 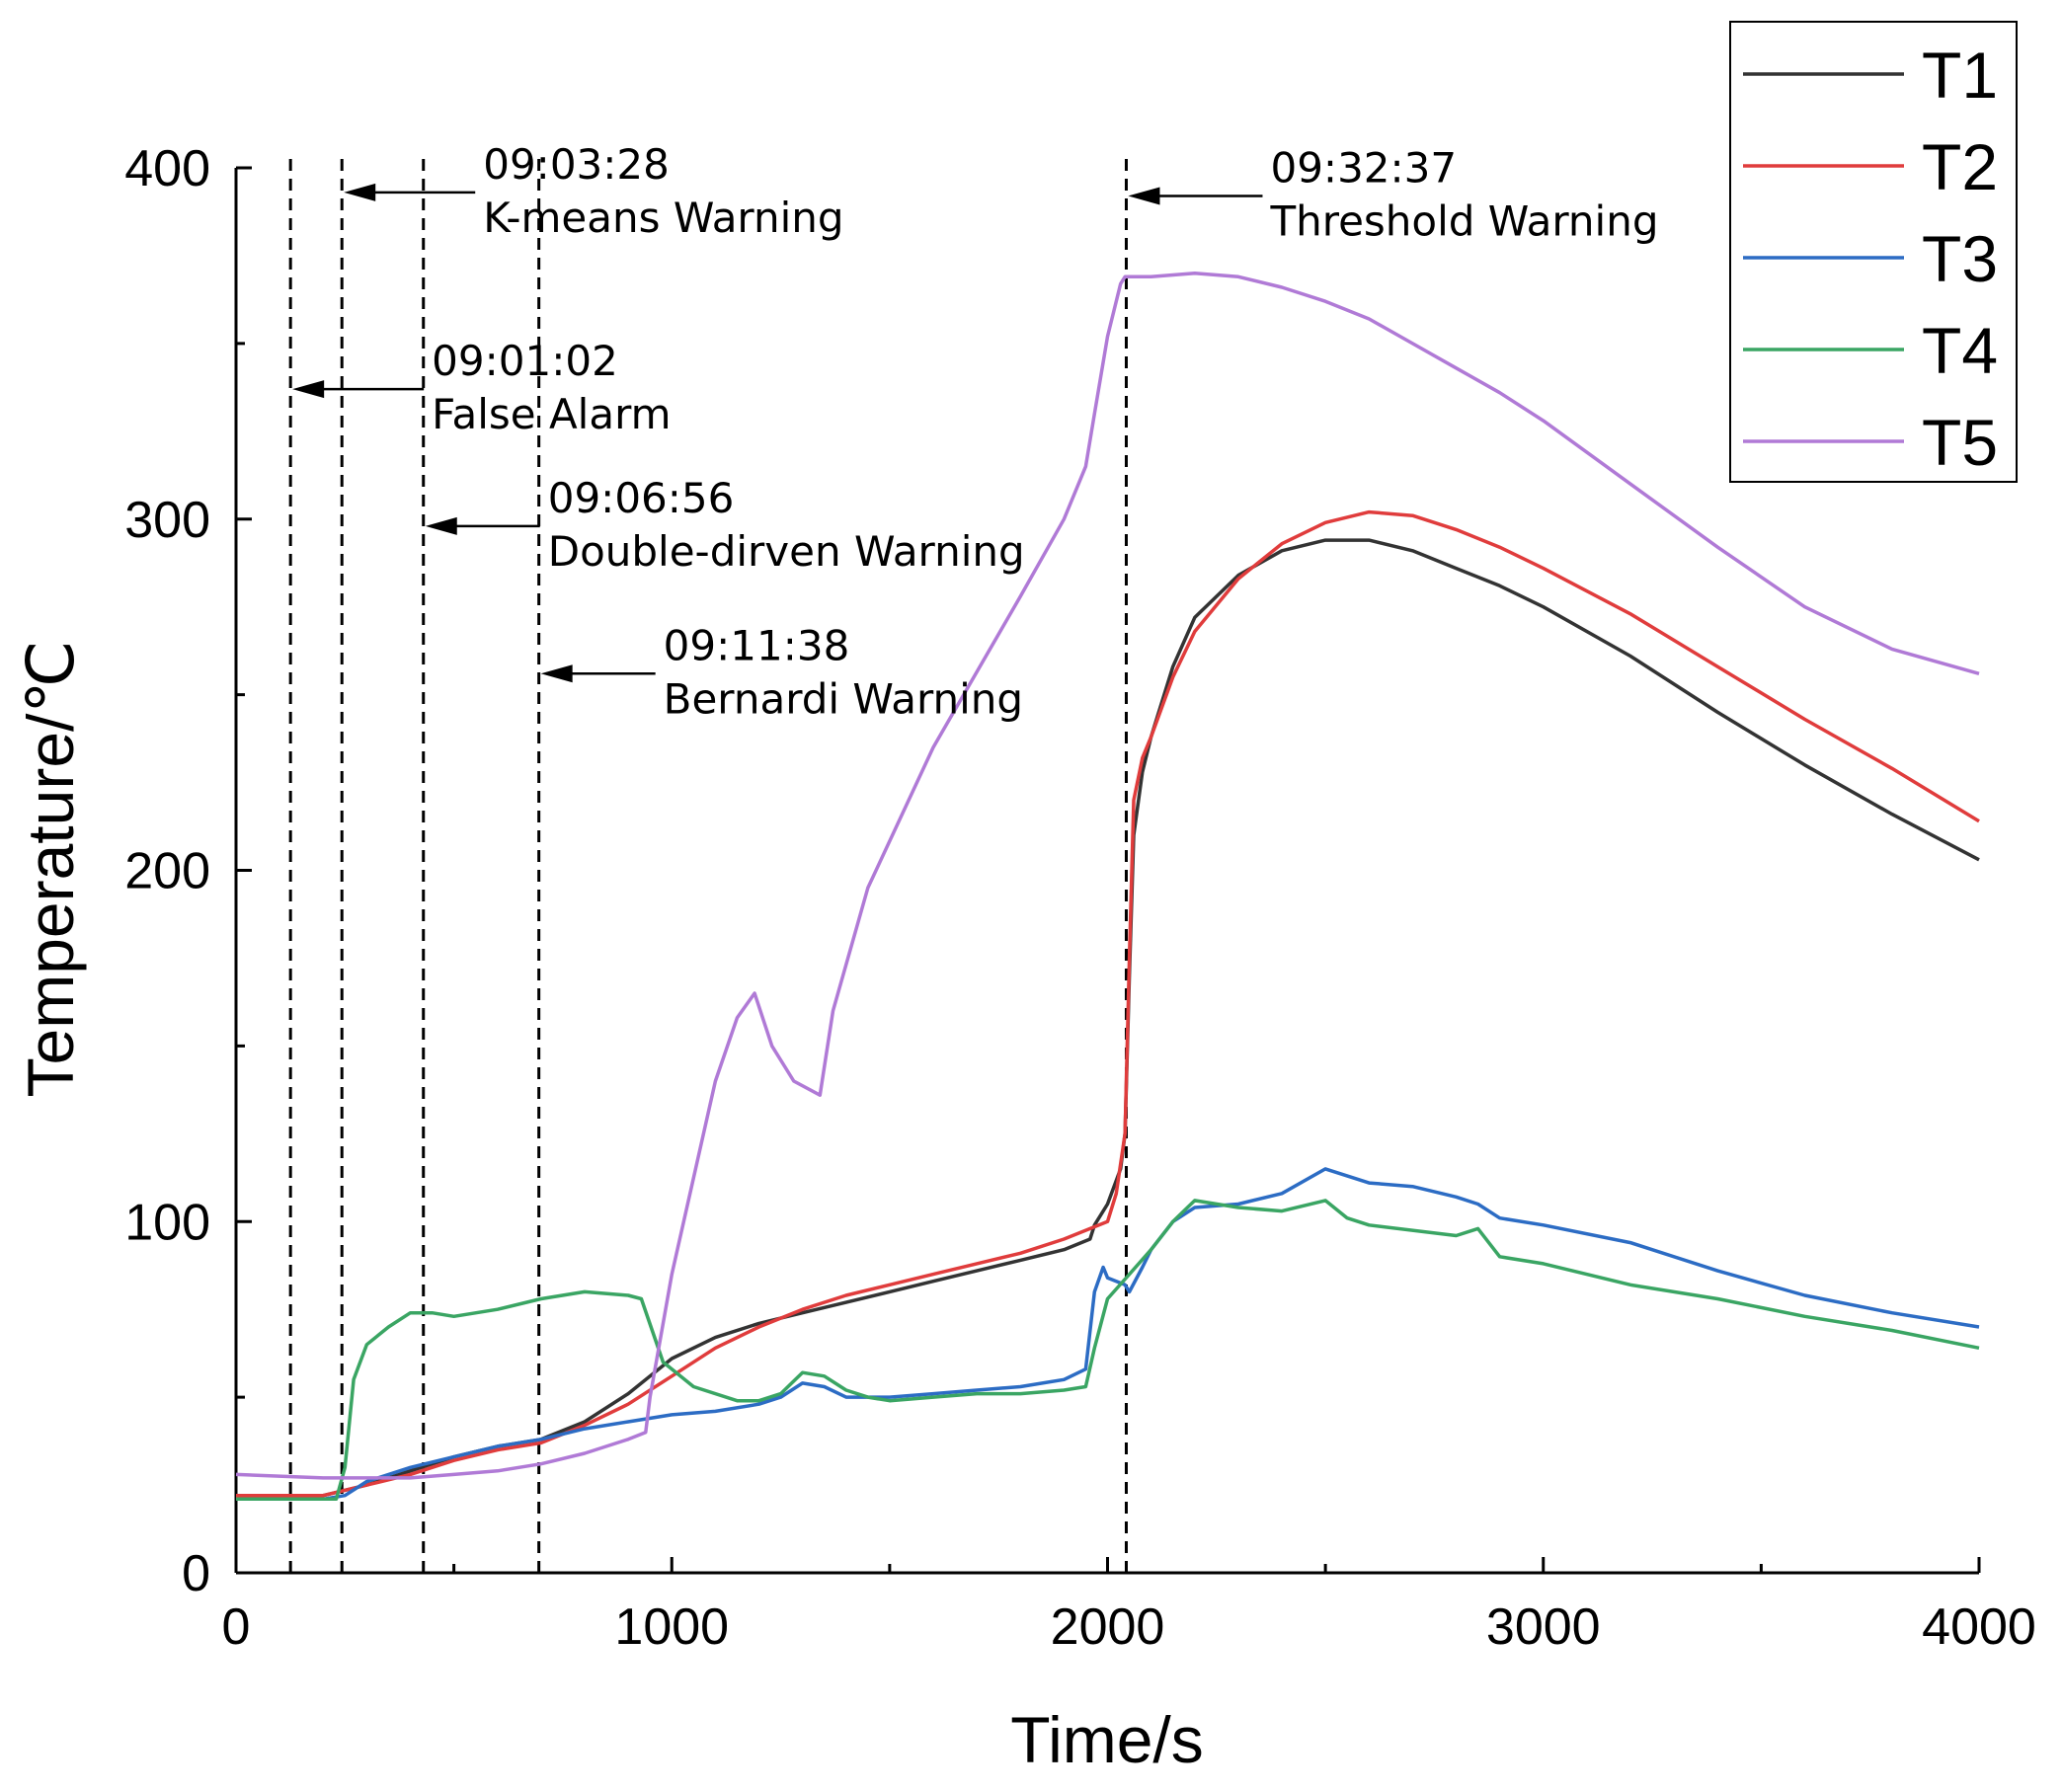 What do you see at coordinates (786, 551) in the screenshot?
I see `annotation-label: Double-dirven Warning` at bounding box center [786, 551].